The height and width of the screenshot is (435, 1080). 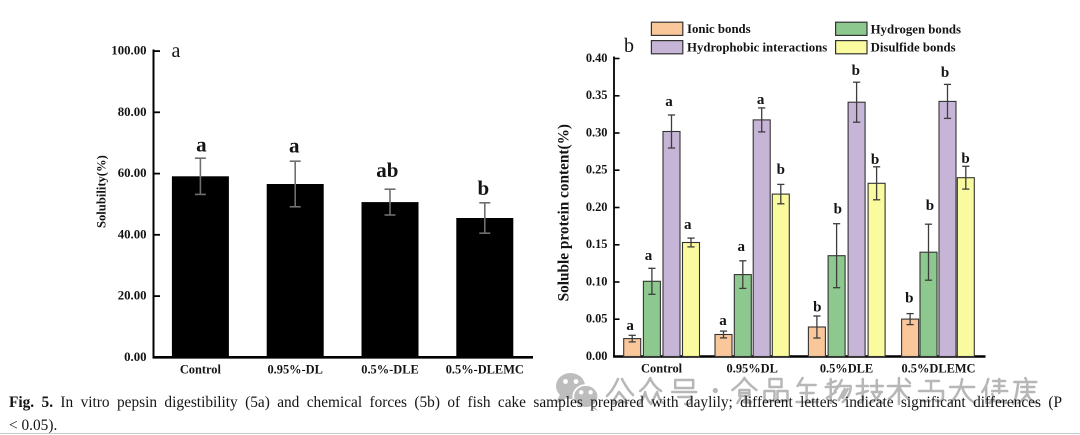 I want to click on svg-text: 20.00, so click(x=132, y=296).